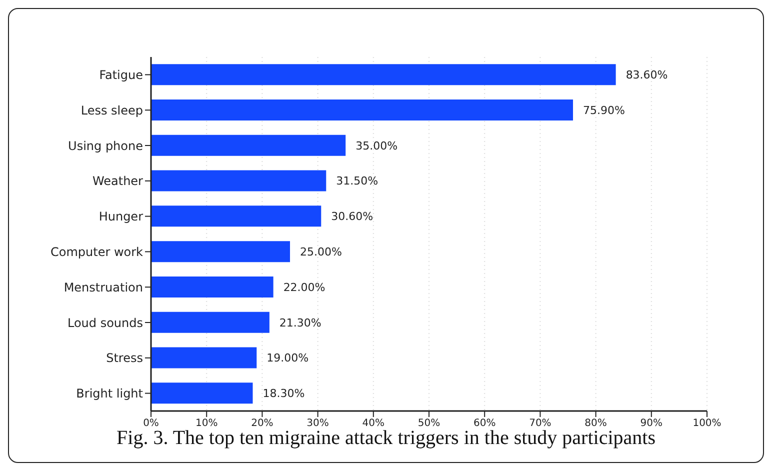  What do you see at coordinates (103, 287) in the screenshot?
I see `y-tick-label: Menstruation` at bounding box center [103, 287].